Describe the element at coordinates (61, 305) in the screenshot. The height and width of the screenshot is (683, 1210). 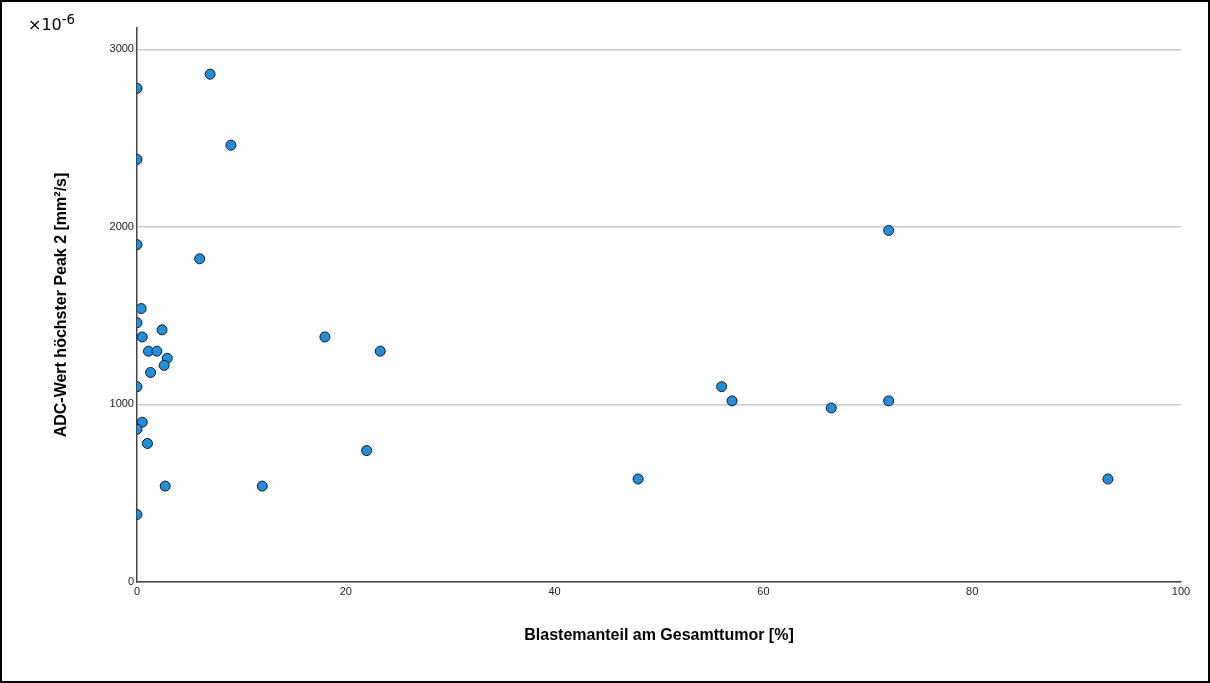
I see `y-axis-title: ADC-Wert höchster Peak 2 [mm²/s]` at that location.